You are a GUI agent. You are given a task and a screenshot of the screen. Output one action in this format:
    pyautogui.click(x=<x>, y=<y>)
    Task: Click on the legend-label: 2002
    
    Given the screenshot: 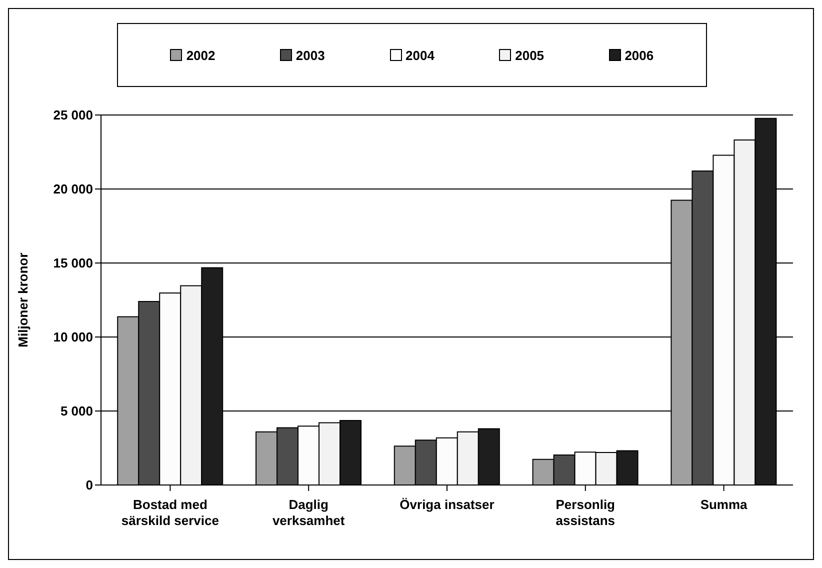 What is the action you would take?
    pyautogui.click(x=201, y=55)
    